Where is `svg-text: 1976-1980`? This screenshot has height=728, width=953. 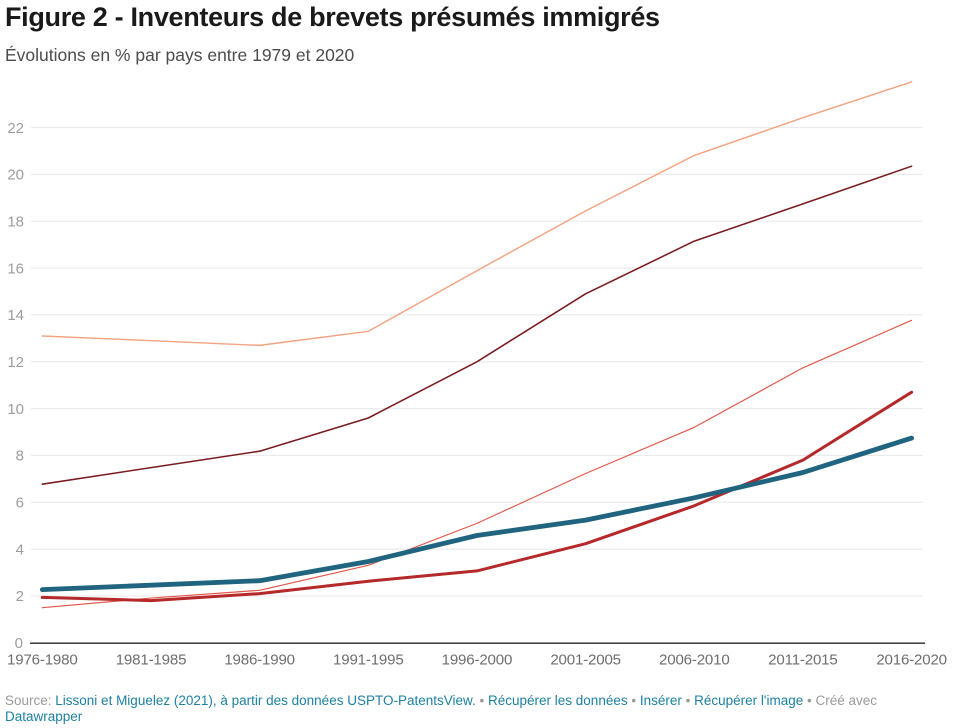
svg-text: 1976-1980 is located at coordinates (42, 659).